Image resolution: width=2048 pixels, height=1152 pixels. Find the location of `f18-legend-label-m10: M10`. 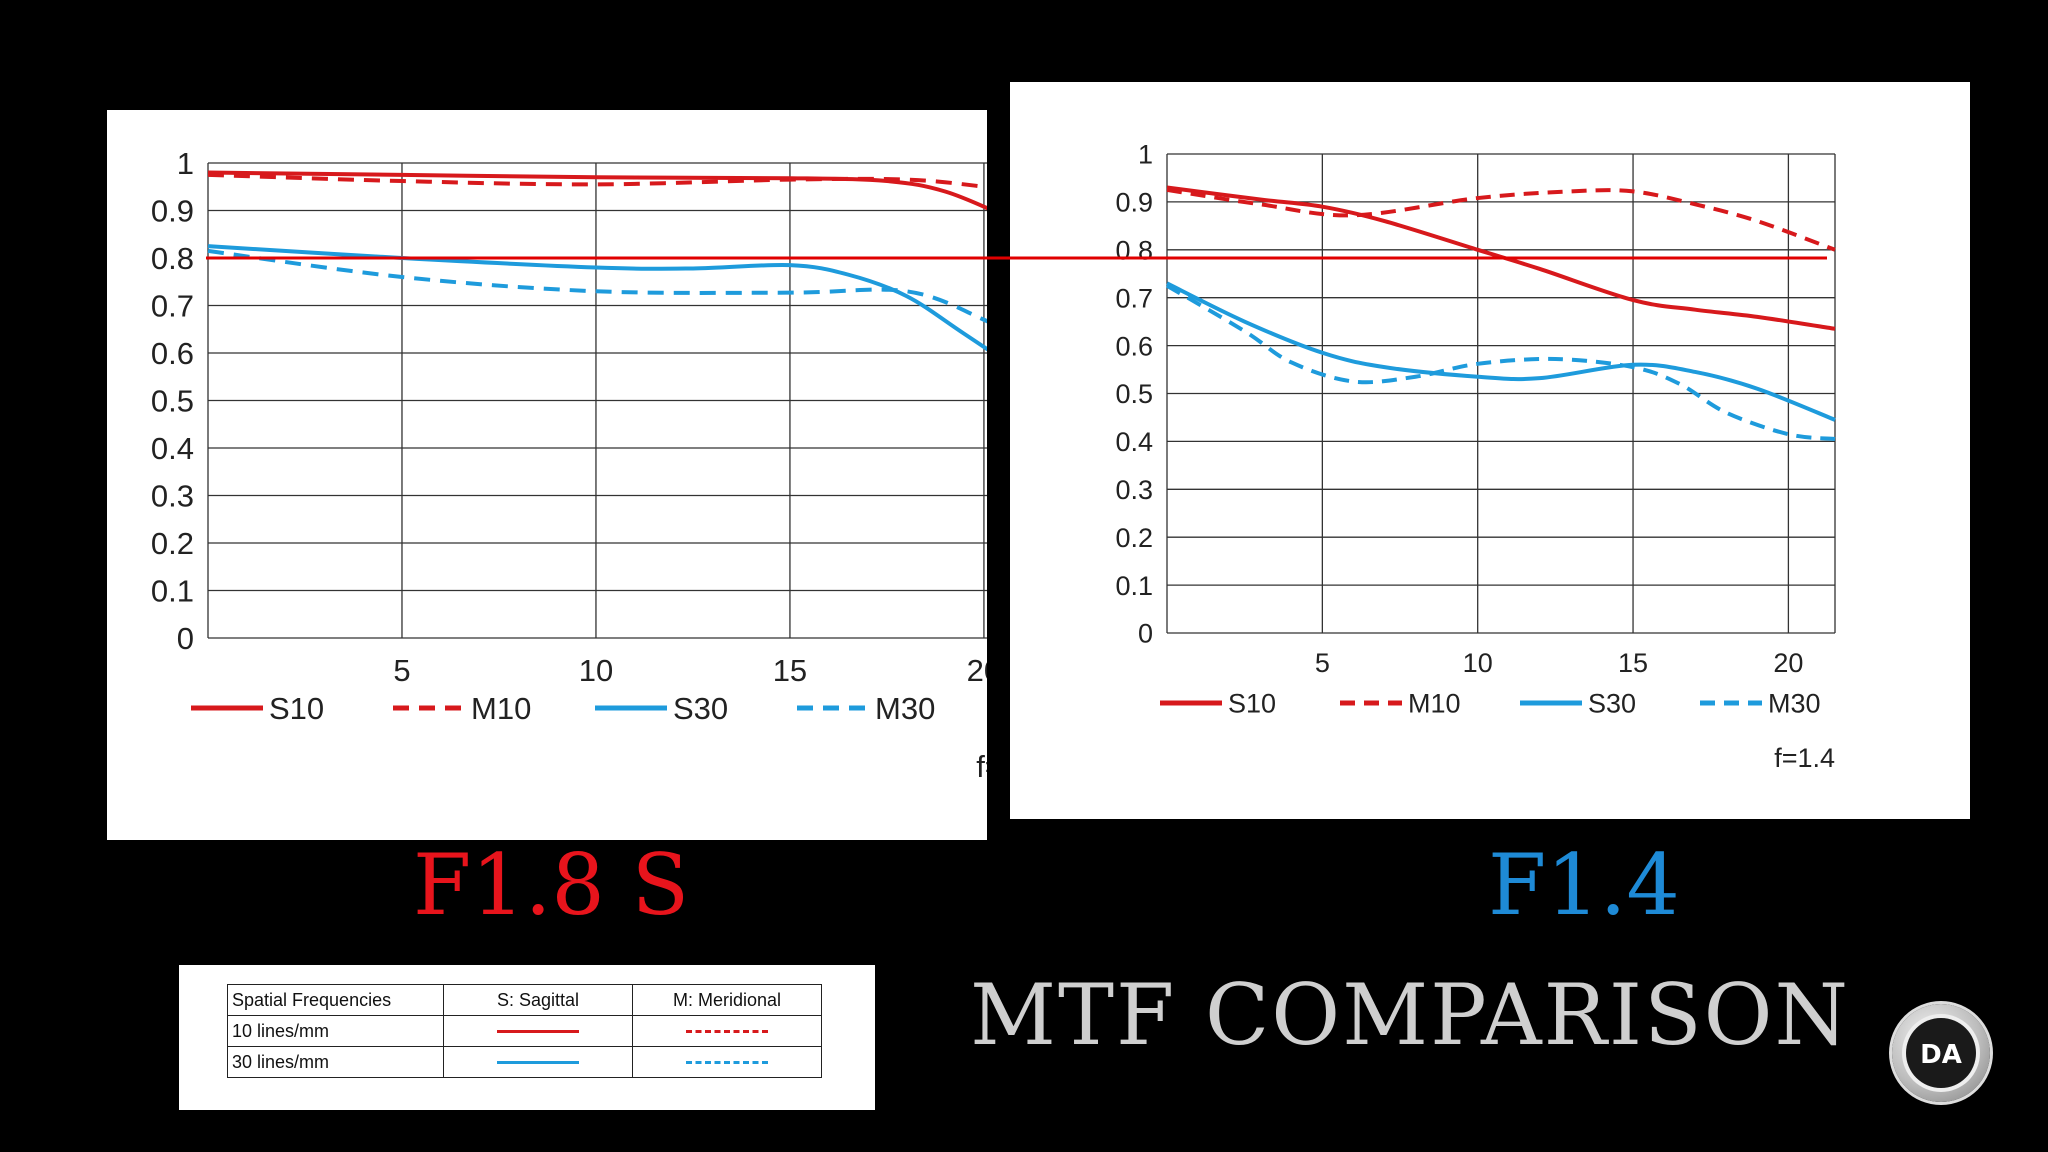

f18-legend-label-m10: M10 is located at coordinates (501, 708).